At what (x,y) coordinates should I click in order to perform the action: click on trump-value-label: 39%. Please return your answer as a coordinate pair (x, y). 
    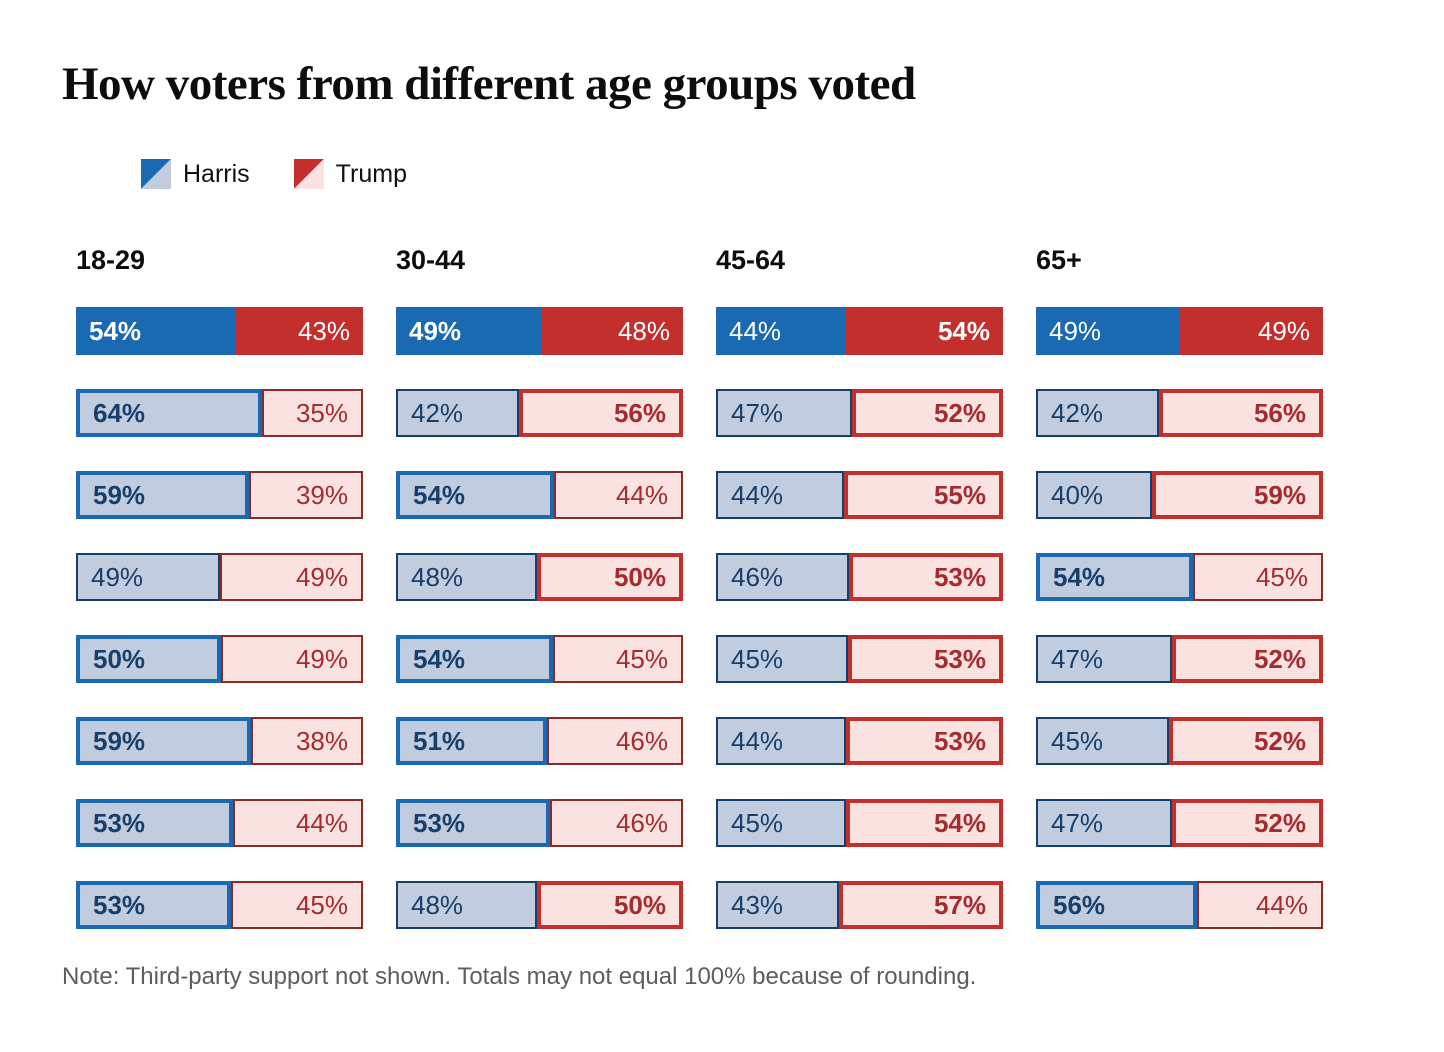
    Looking at the image, I should click on (321, 494).